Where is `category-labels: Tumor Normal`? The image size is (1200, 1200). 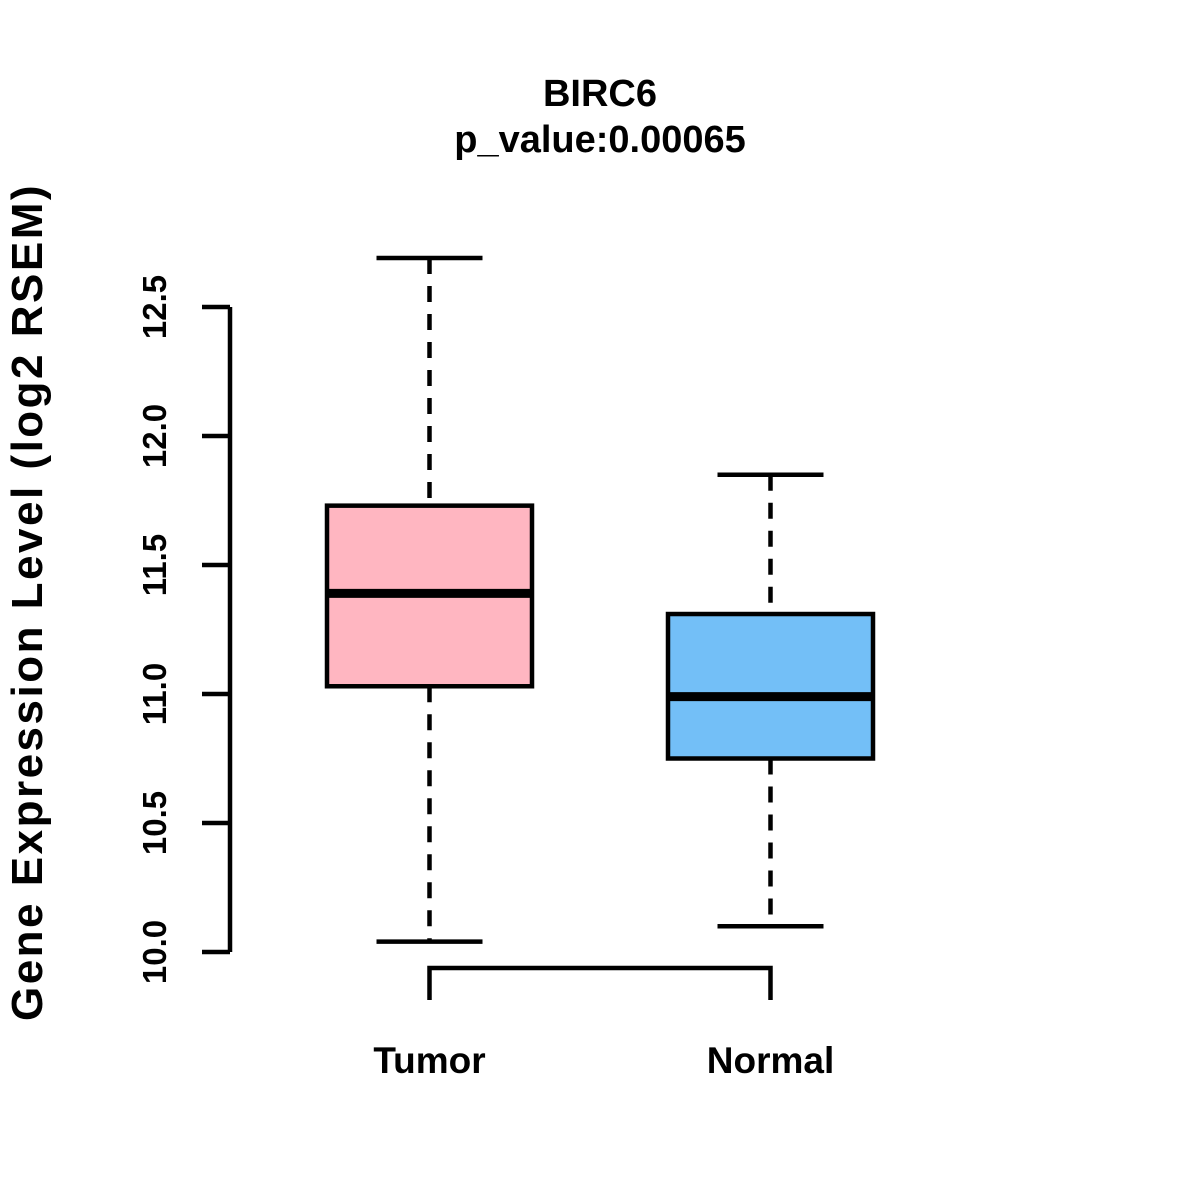
category-labels: Tumor Normal is located at coordinates (603, 1060).